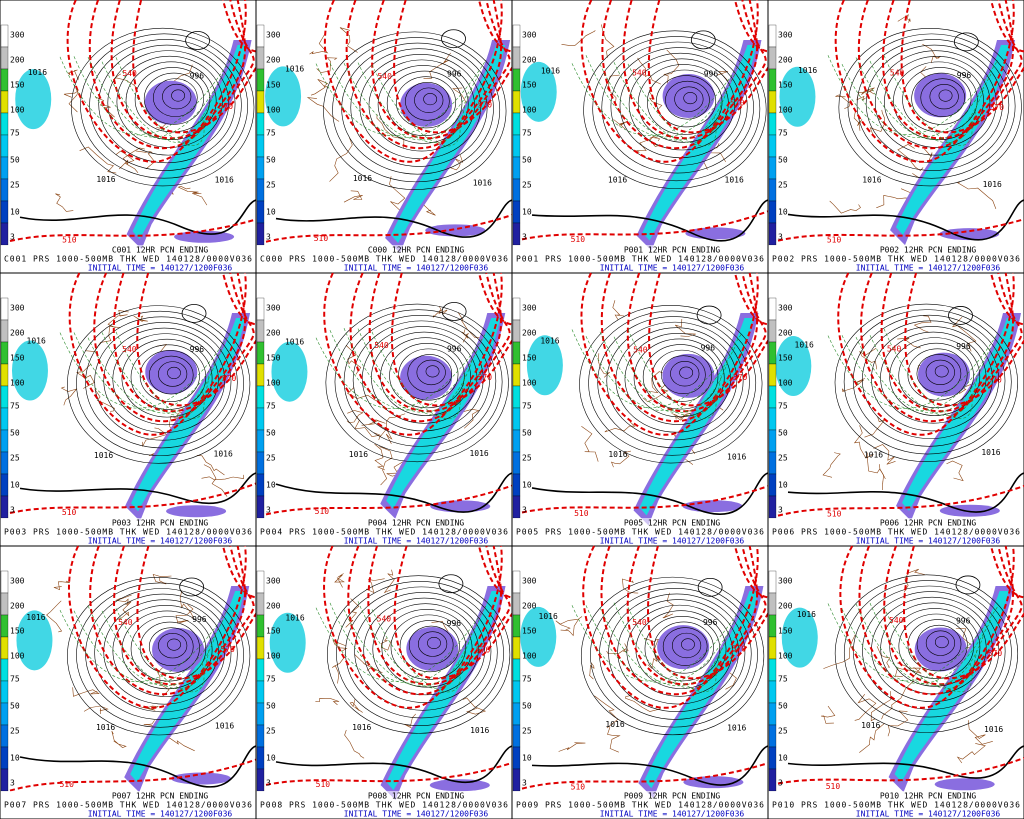 The width and height of the screenshot is (1024, 819). What do you see at coordinates (271, 133) in the screenshot?
I see `colorbar-label: 75` at bounding box center [271, 133].